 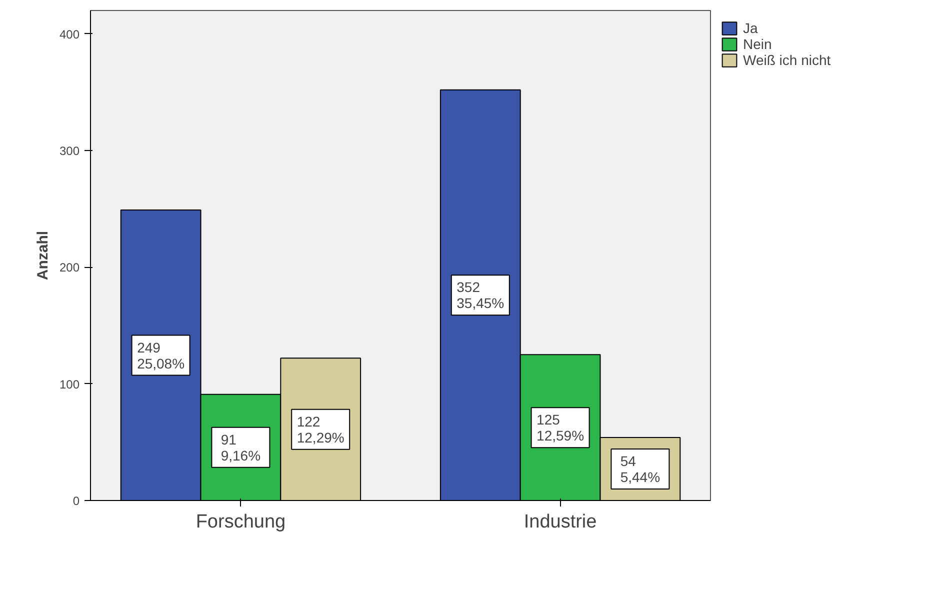 What do you see at coordinates (751, 28) in the screenshot?
I see `legend-label: Ja` at bounding box center [751, 28].